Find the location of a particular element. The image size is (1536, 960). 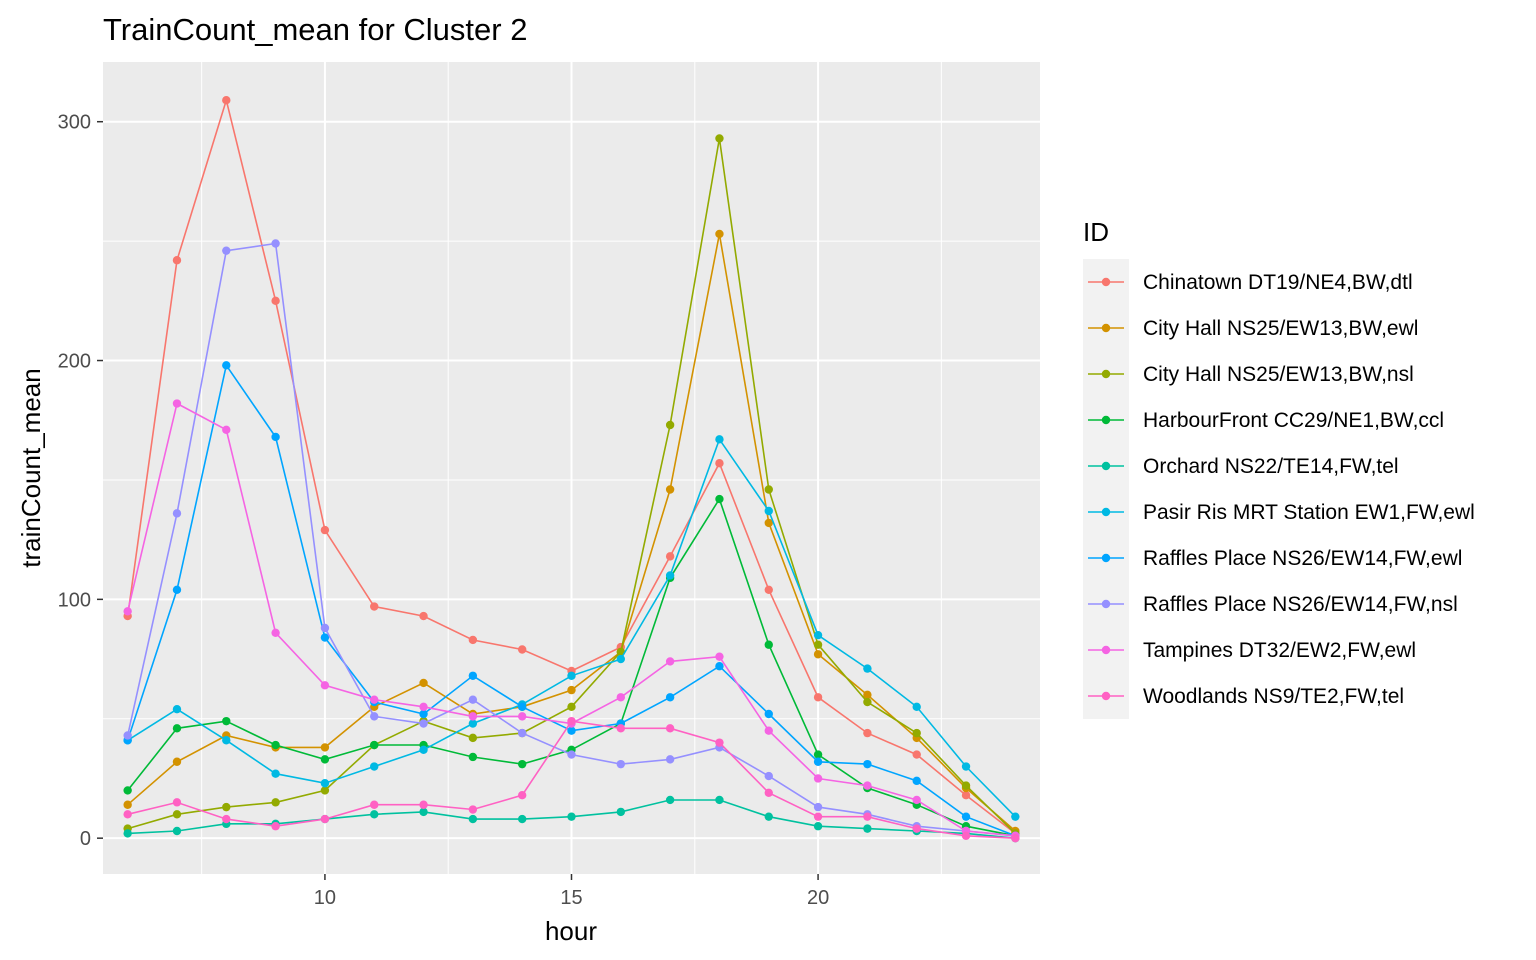

legend-label: Raffles Place NS26/EW14,FW,ewl is located at coordinates (1302, 558).